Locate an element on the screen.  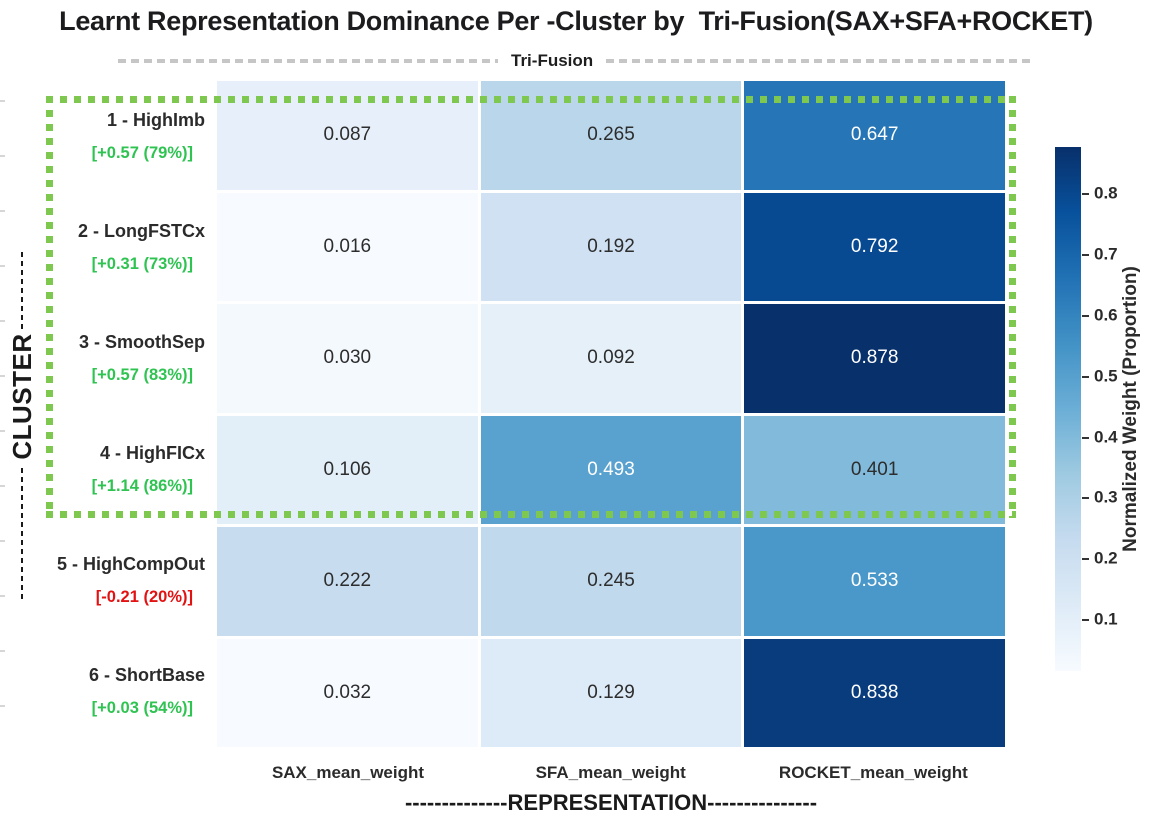
heatmap-cell-r4-c1: 0.106 is located at coordinates (347, 469).